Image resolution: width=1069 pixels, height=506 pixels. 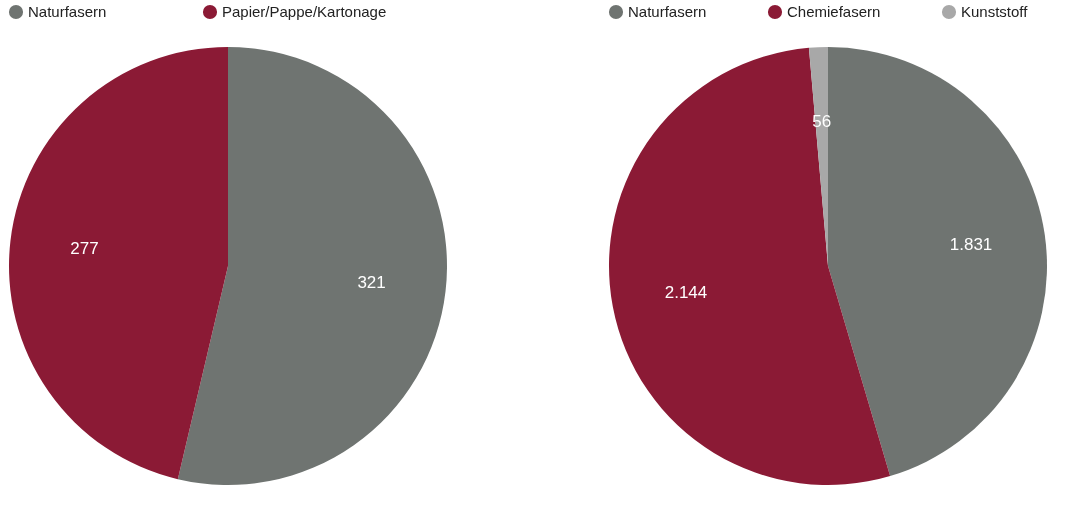 What do you see at coordinates (834, 11) in the screenshot?
I see `legend-label: Chemiefasern` at bounding box center [834, 11].